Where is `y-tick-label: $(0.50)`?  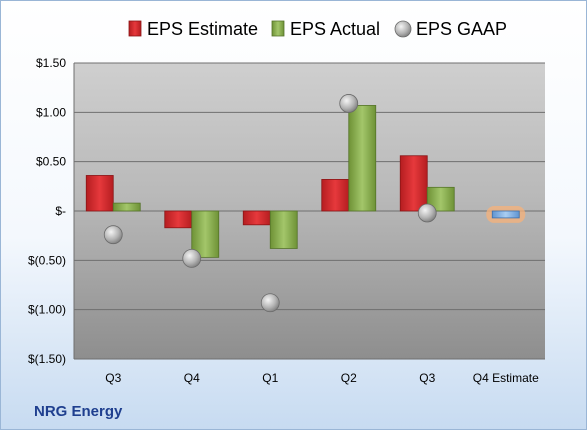 y-tick-label: $(0.50) is located at coordinates (47, 260).